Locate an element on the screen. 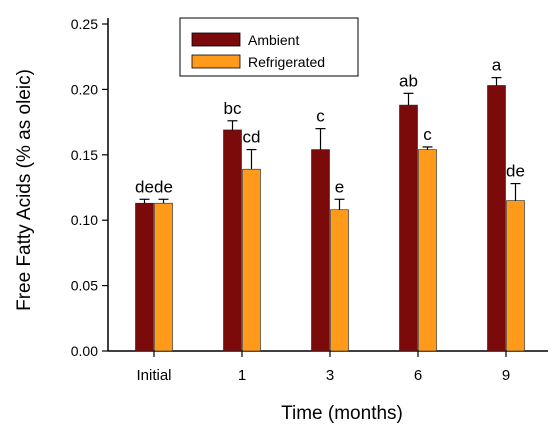 The width and height of the screenshot is (559, 429). y-ticks: 0.00 0.05 0.10 0.15 0.20 0.25 is located at coordinates (89, 187).